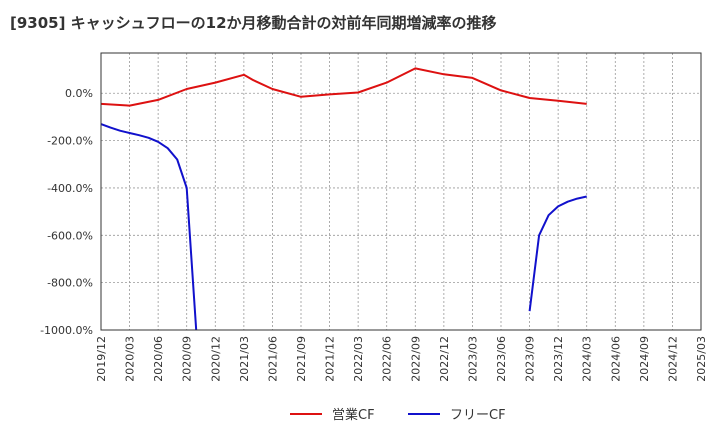 Image resolution: width=720 pixels, height=440 pixels. I want to click on series-line-operating-cf, so click(344, 87).